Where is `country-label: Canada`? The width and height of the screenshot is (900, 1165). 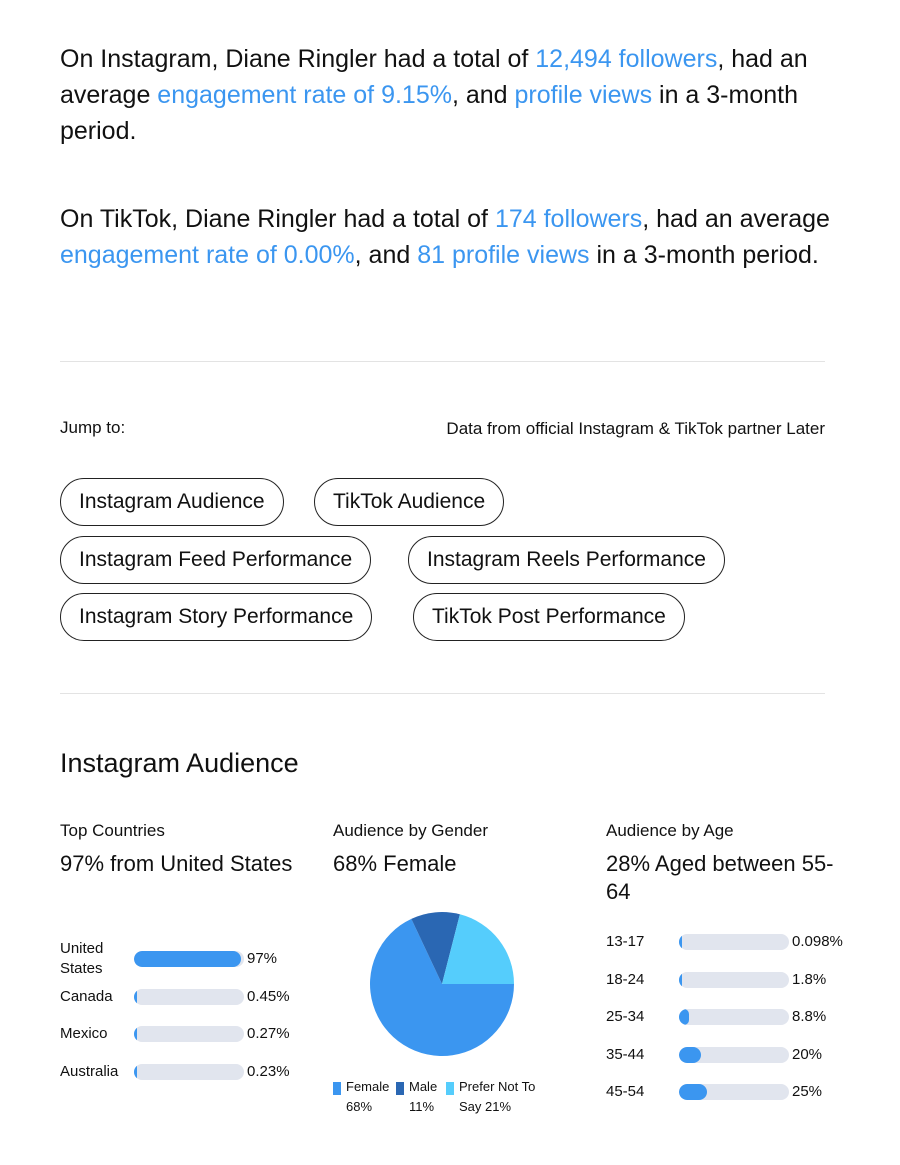
country-label: Canada is located at coordinates (86, 996).